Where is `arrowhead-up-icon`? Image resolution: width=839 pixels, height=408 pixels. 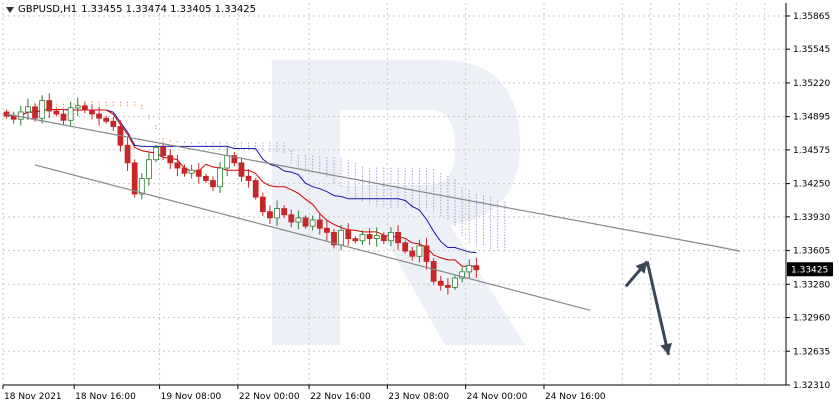
arrowhead-up-icon is located at coordinates (641, 267).